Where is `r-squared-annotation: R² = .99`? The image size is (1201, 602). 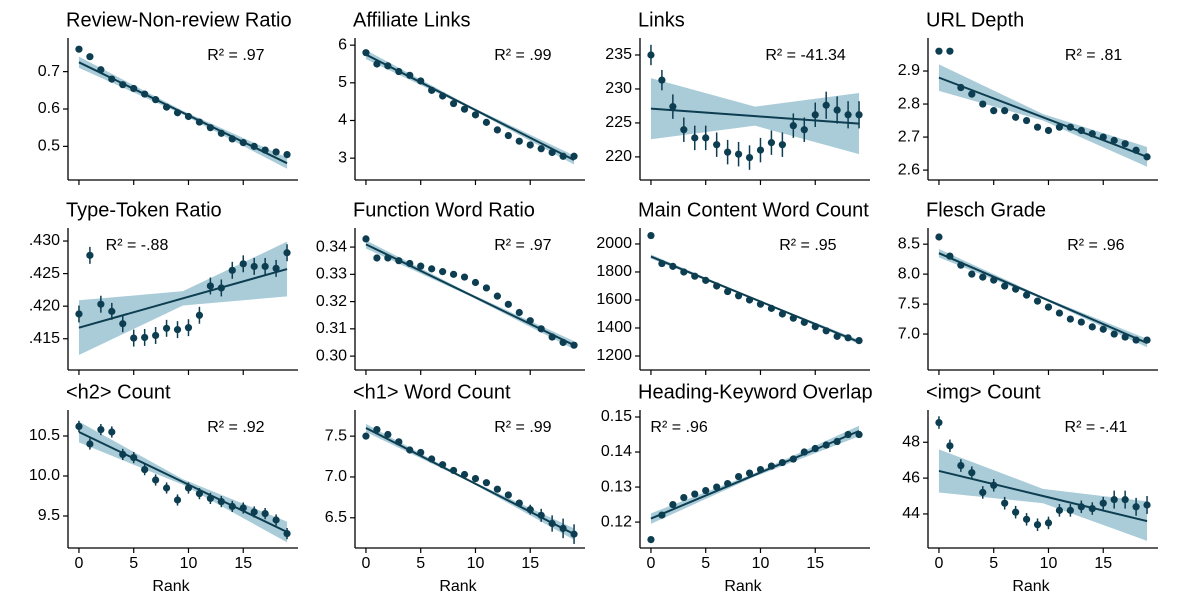 r-squared-annotation: R² = .99 is located at coordinates (522, 427).